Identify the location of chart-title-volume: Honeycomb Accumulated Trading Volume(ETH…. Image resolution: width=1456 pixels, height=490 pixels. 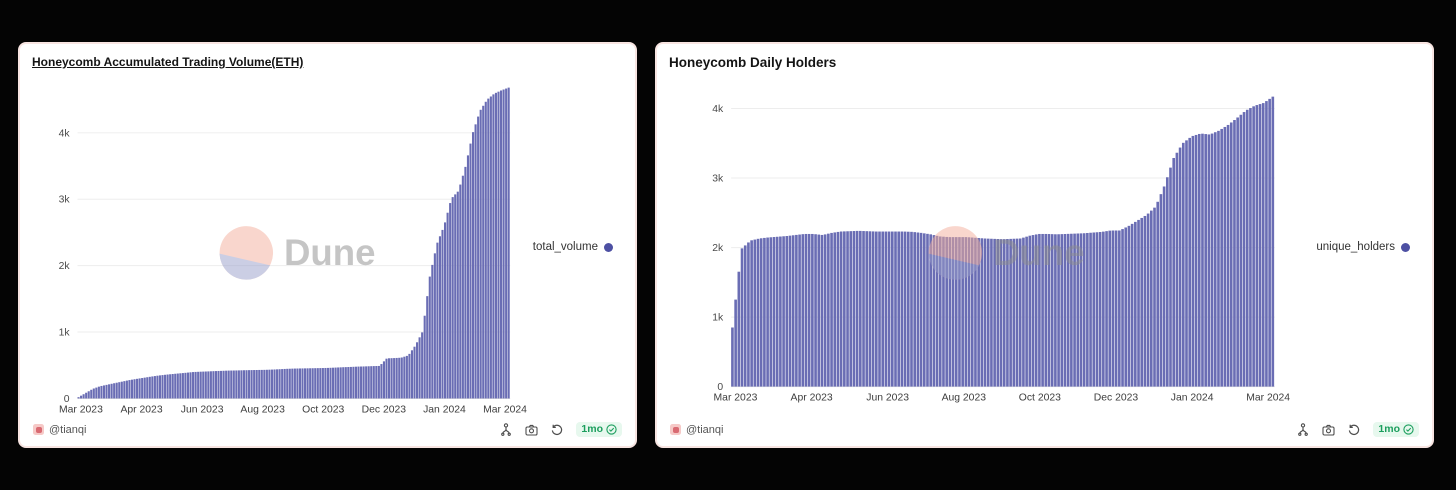
(168, 62).